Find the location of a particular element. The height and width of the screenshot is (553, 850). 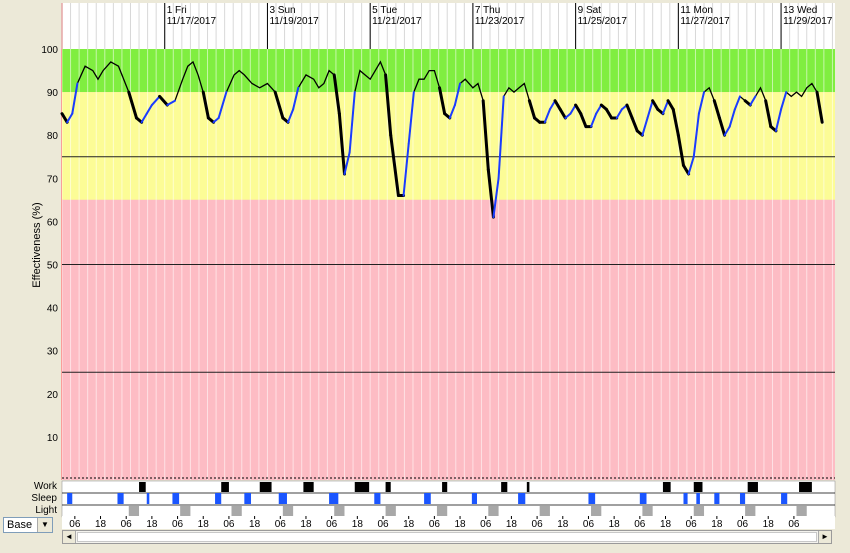

scrollbar-thumb is located at coordinates (447, 537).